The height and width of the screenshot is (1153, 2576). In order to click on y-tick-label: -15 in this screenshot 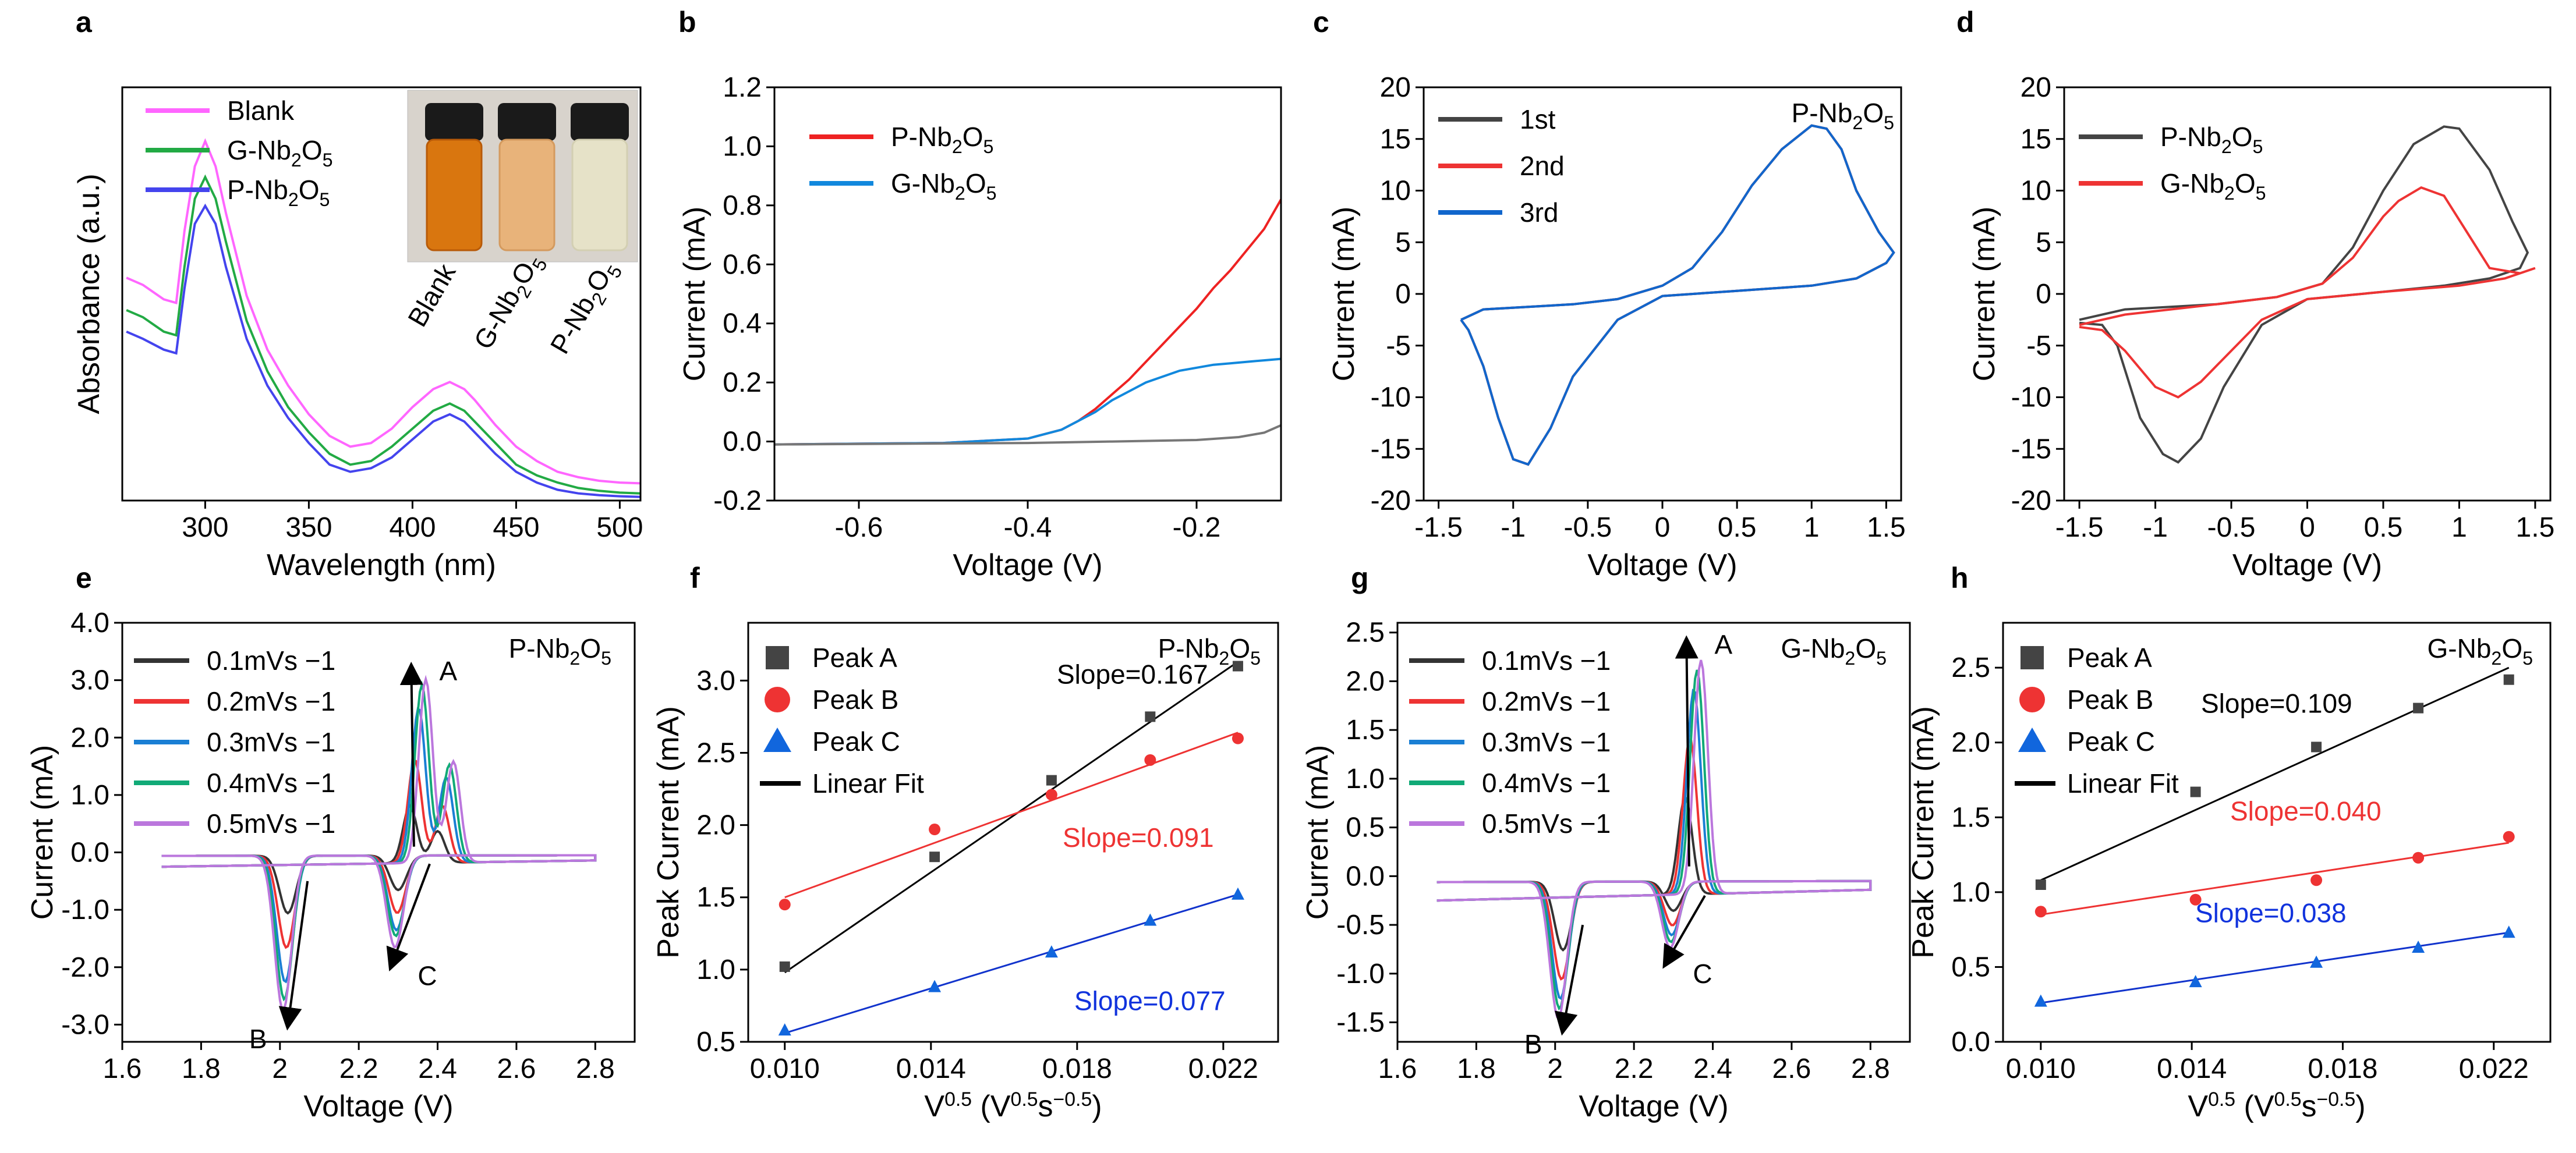, I will do `click(1391, 449)`.